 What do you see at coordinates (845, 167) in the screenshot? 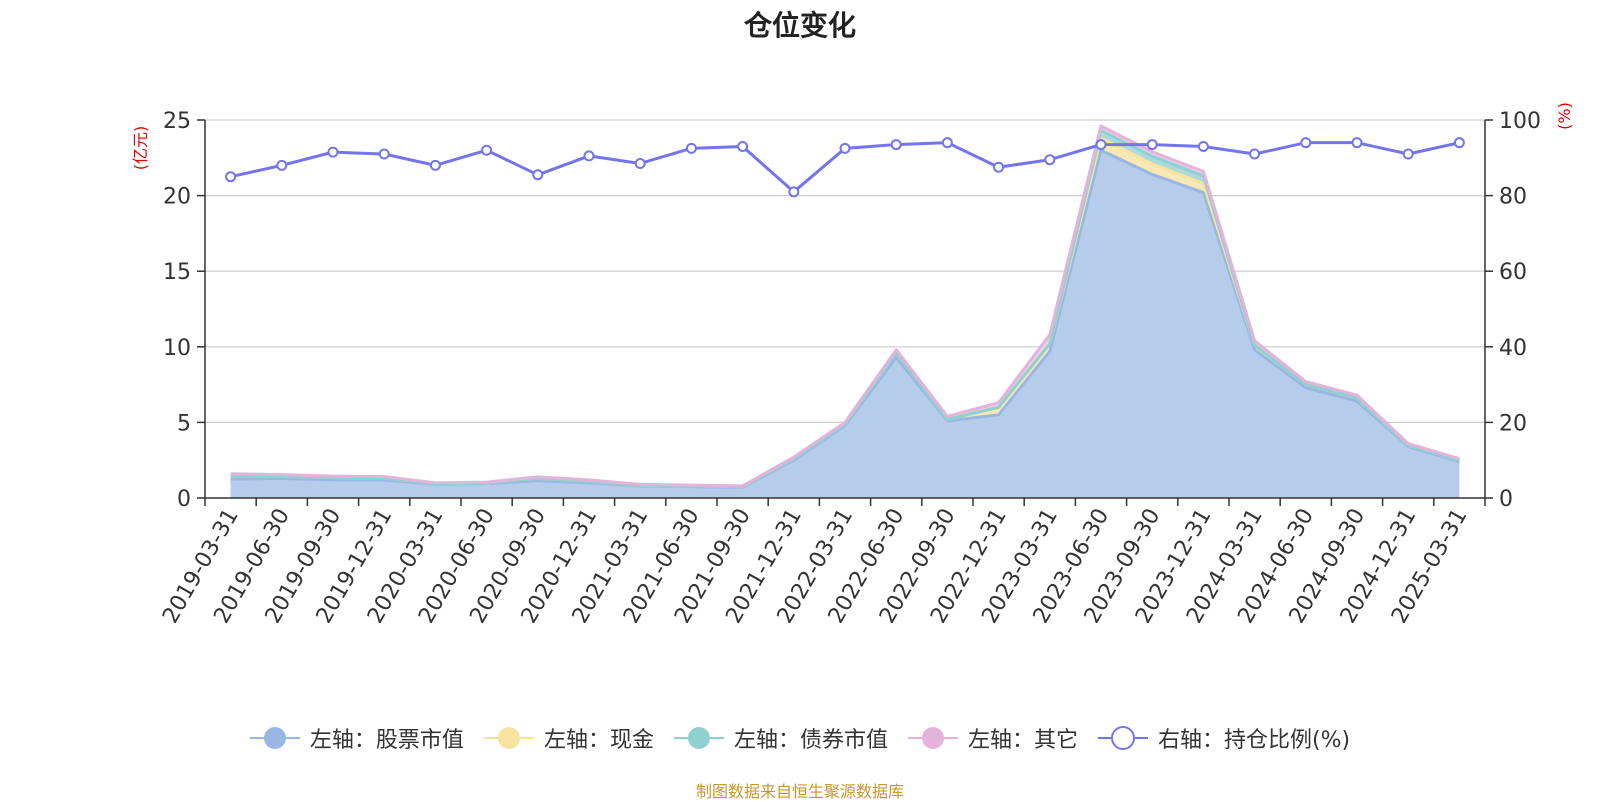
I see `ratio-line` at bounding box center [845, 167].